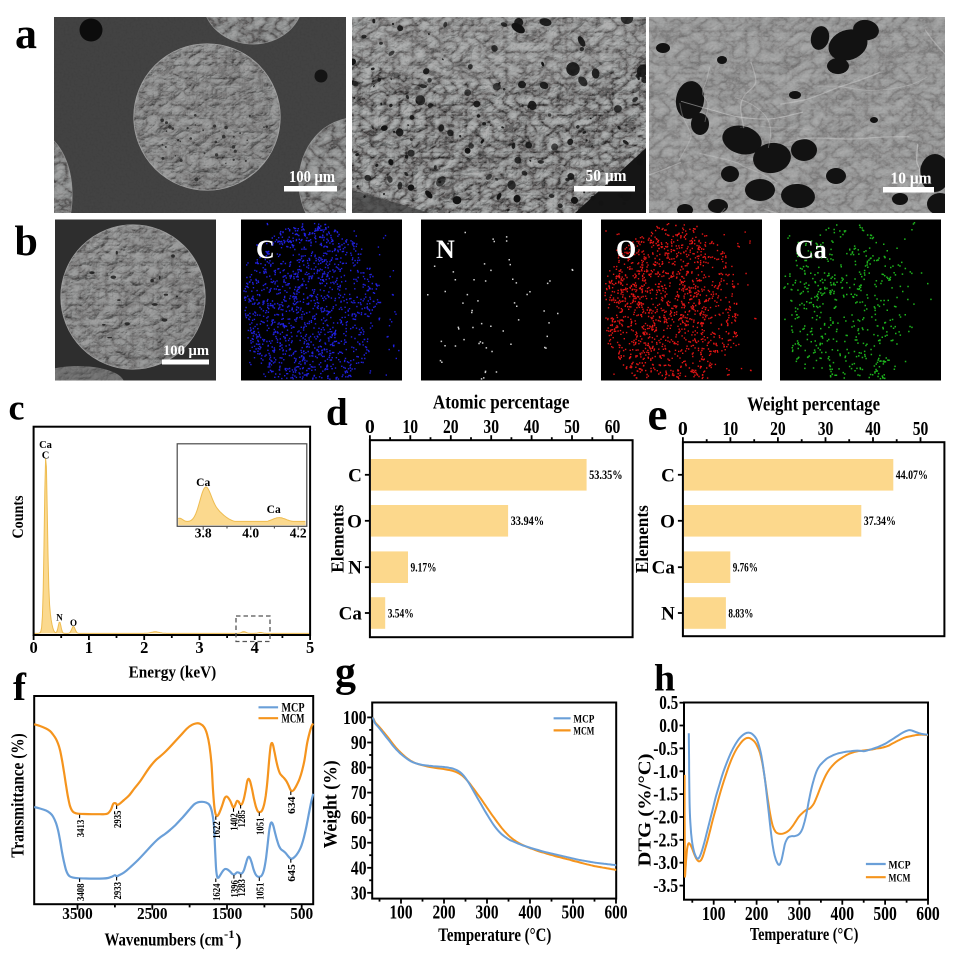 Image resolution: width=955 pixels, height=954 pixels. I want to click on svg-text: 2500, so click(152, 913).